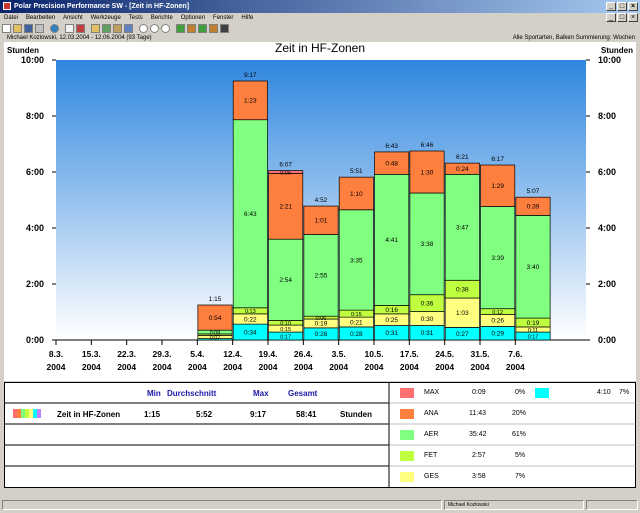  What do you see at coordinates (106, 28) in the screenshot?
I see `exercise-icon` at bounding box center [106, 28].